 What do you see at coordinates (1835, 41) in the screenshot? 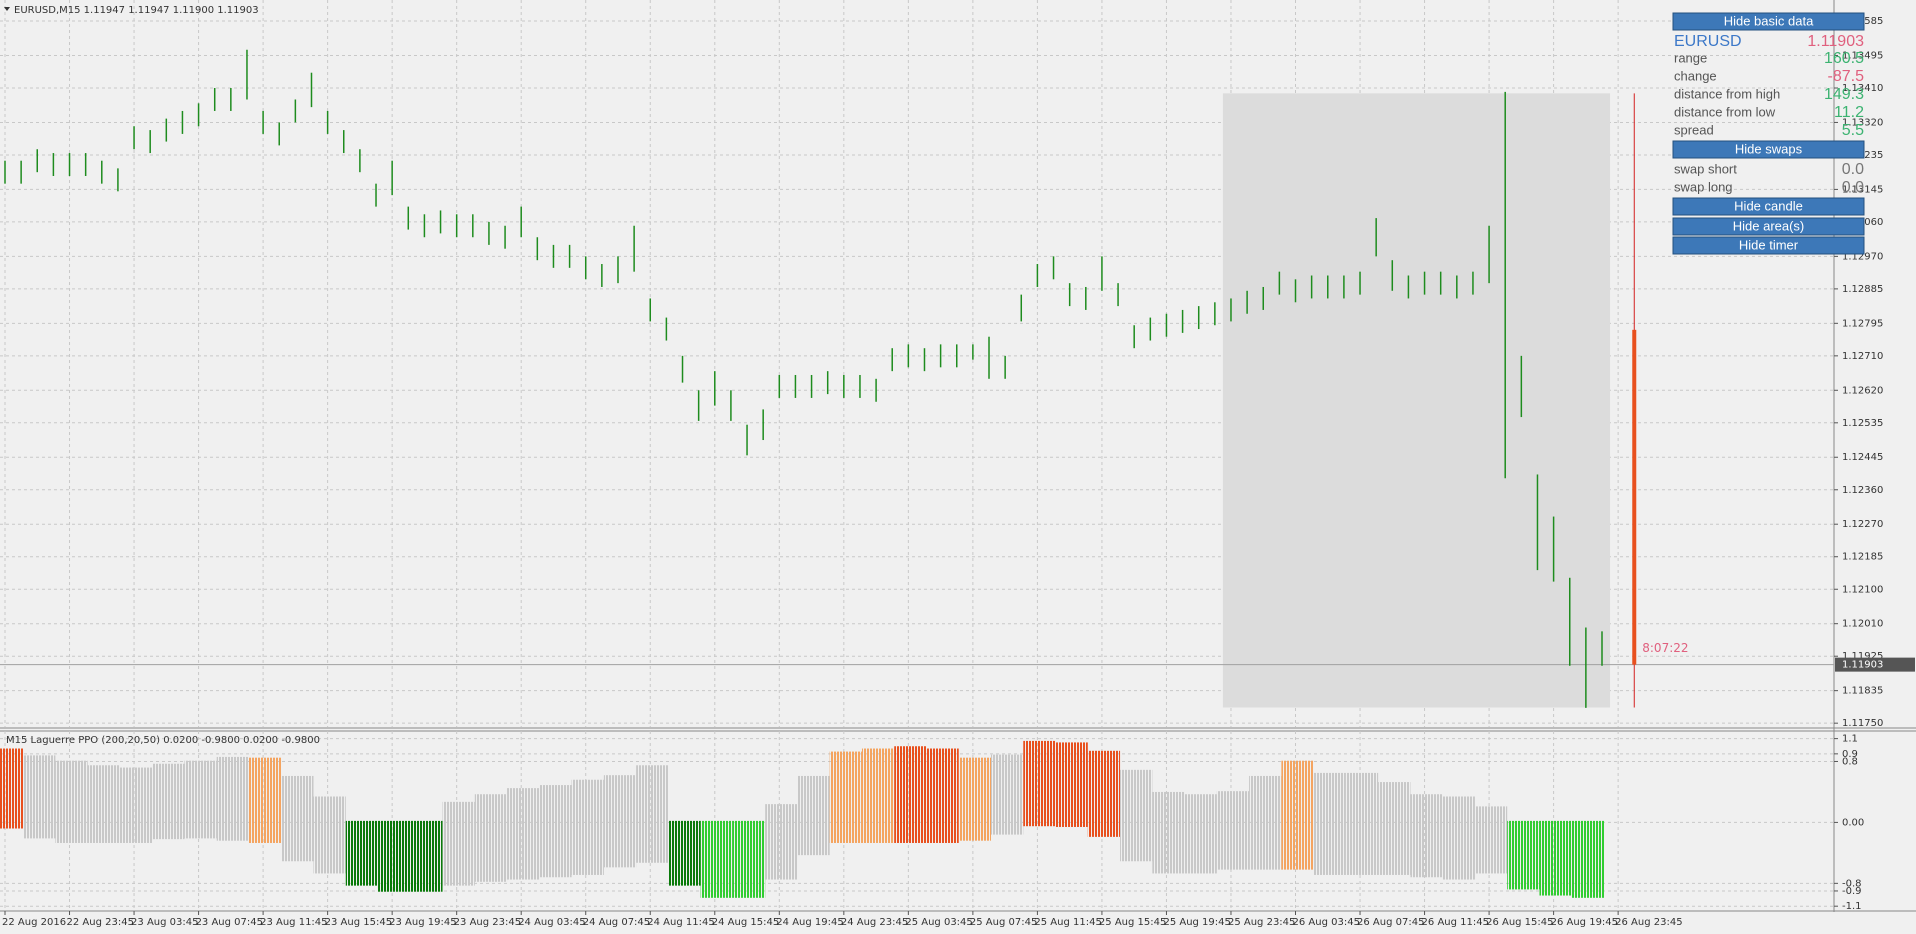
I see `symbol-price: 1.11903` at bounding box center [1835, 41].